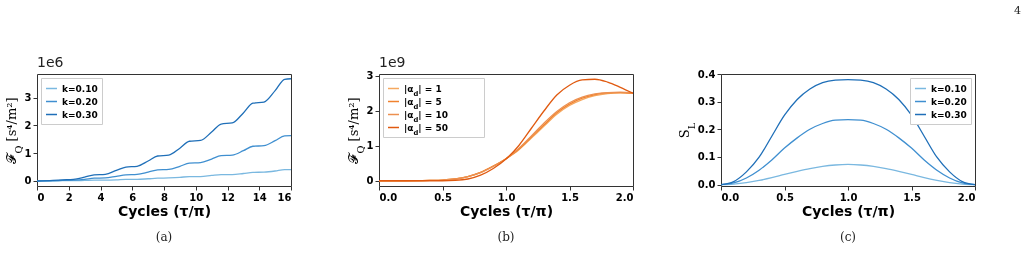 The width and height of the screenshot is (1024, 262). Describe the element at coordinates (706, 129) in the screenshot. I see `y-tick-label: 0.2` at that location.